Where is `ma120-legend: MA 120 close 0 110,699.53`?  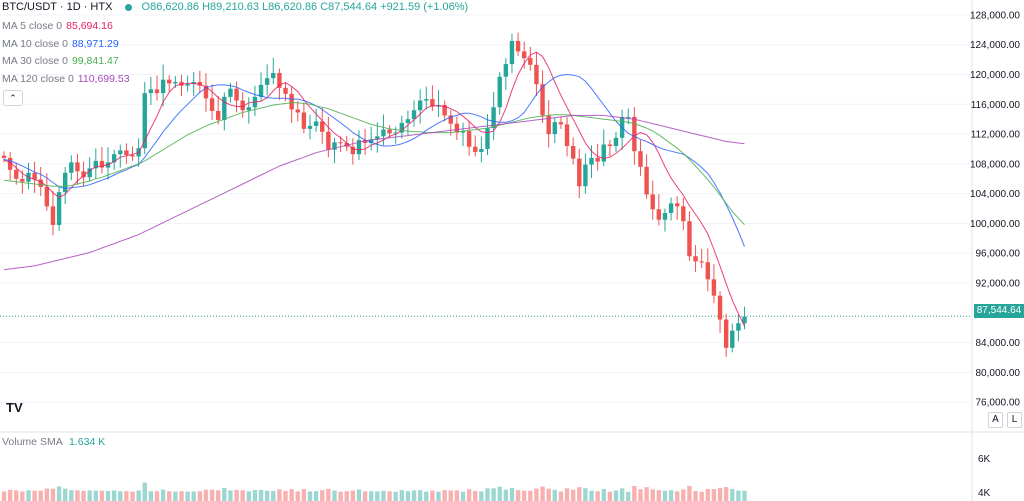 ma120-legend: MA 120 close 0 110,699.53 is located at coordinates (66, 79).